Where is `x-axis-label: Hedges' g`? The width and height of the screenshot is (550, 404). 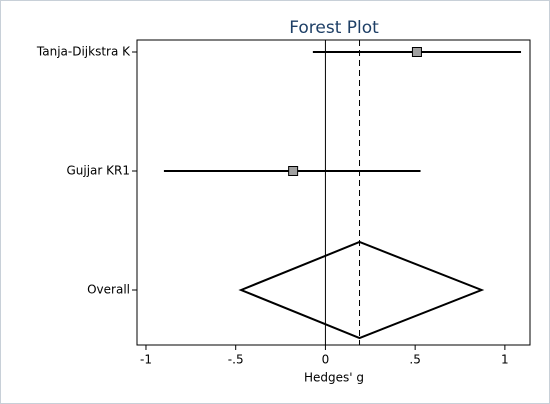 x-axis-label: Hedges' g is located at coordinates (334, 378).